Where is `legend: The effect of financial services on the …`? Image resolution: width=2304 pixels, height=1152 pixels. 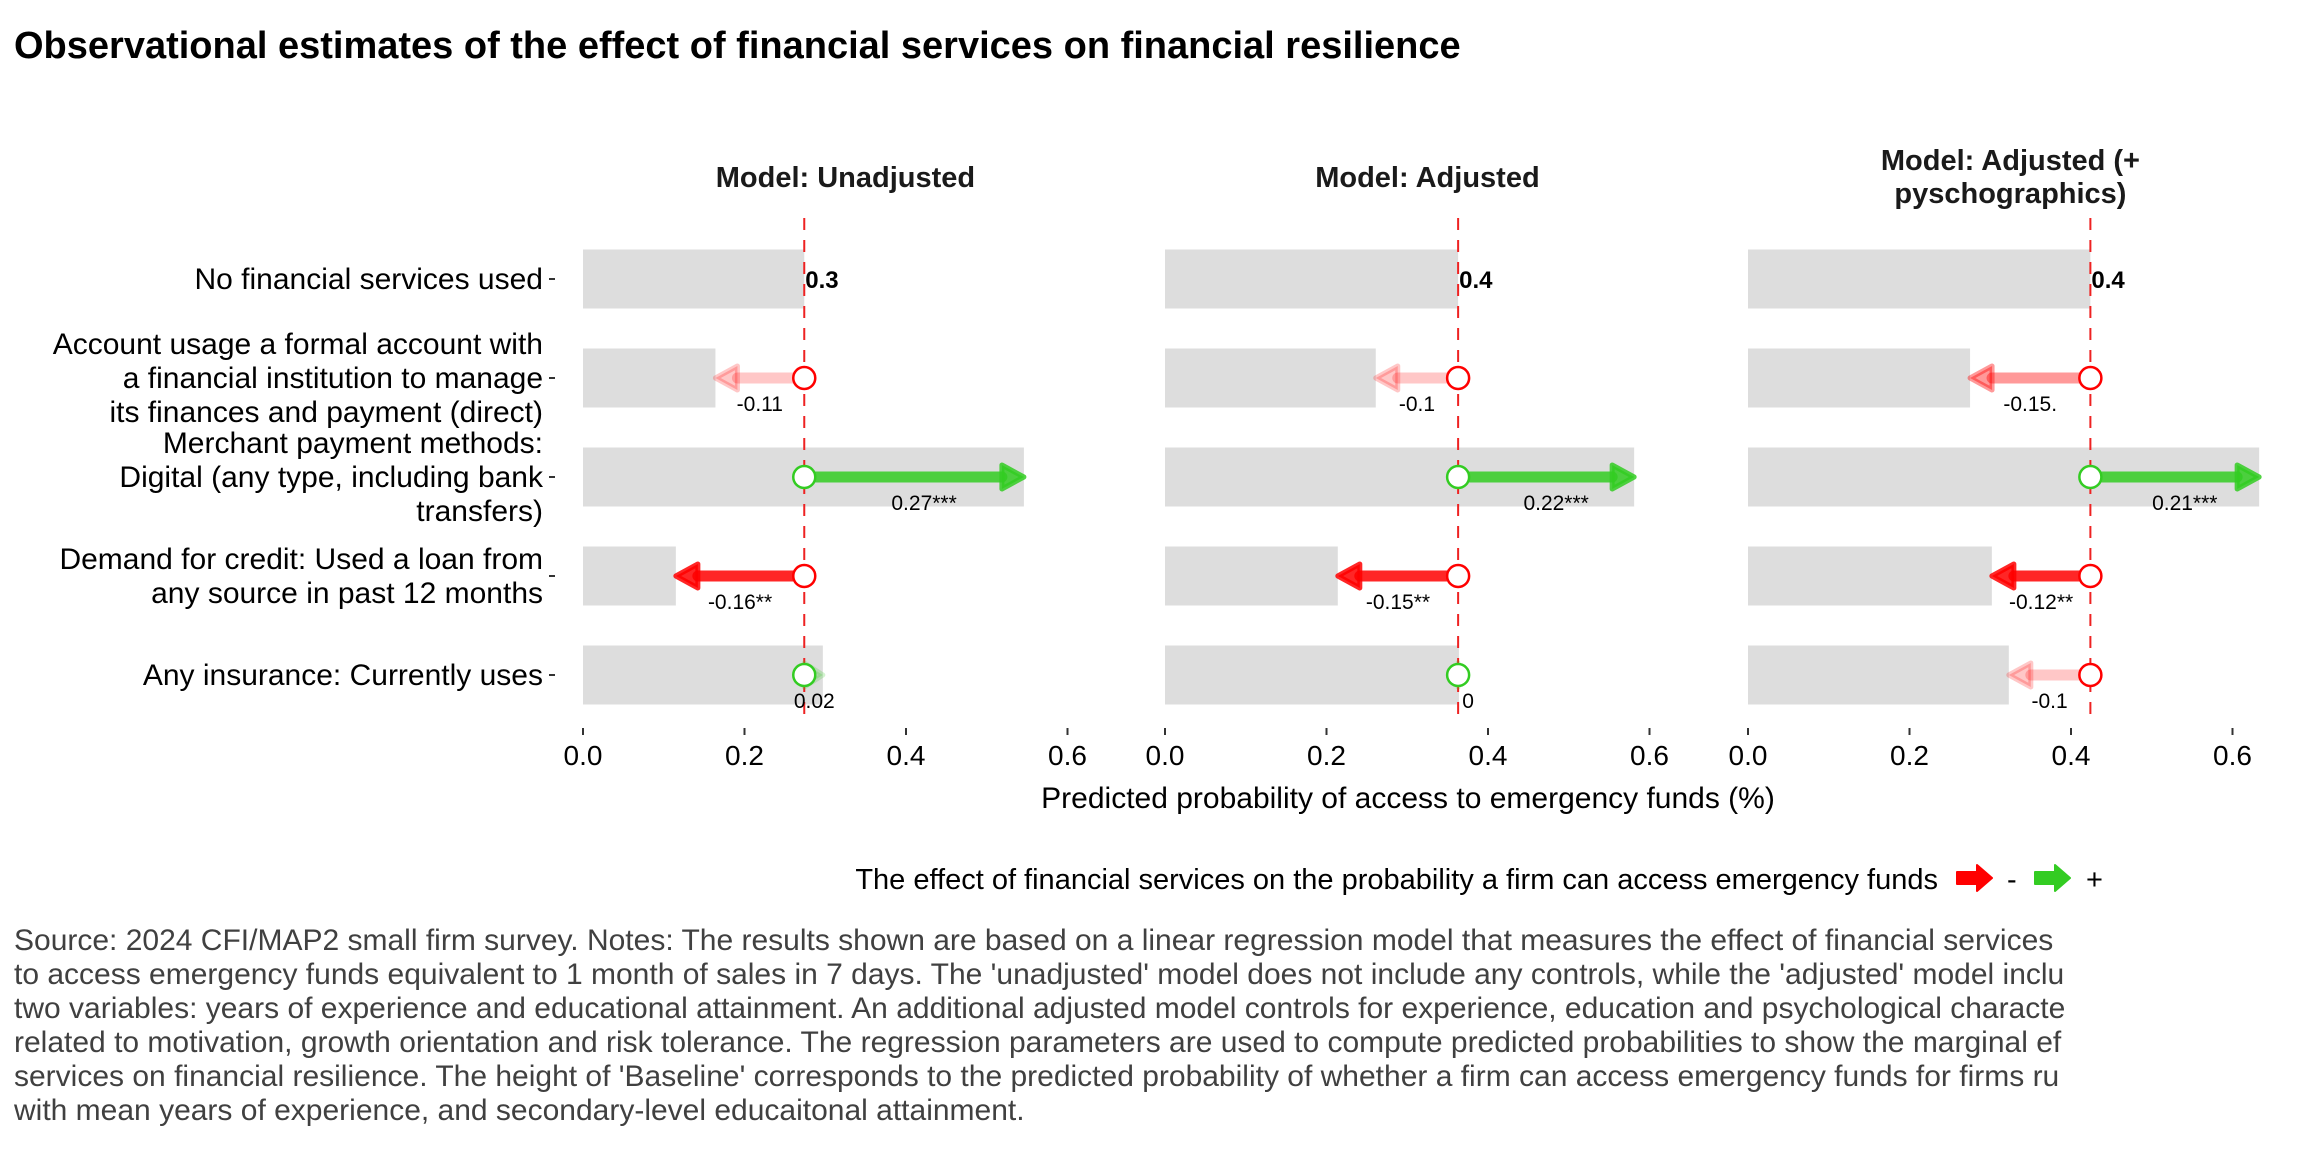 legend: The effect of financial services on the … is located at coordinates (1479, 880).